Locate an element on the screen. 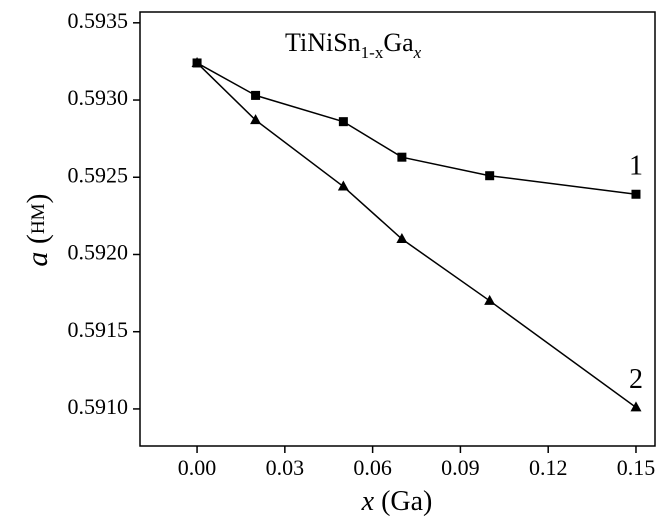 The width and height of the screenshot is (661, 524). y-tick-label: 0.5930 is located at coordinates (98, 97).